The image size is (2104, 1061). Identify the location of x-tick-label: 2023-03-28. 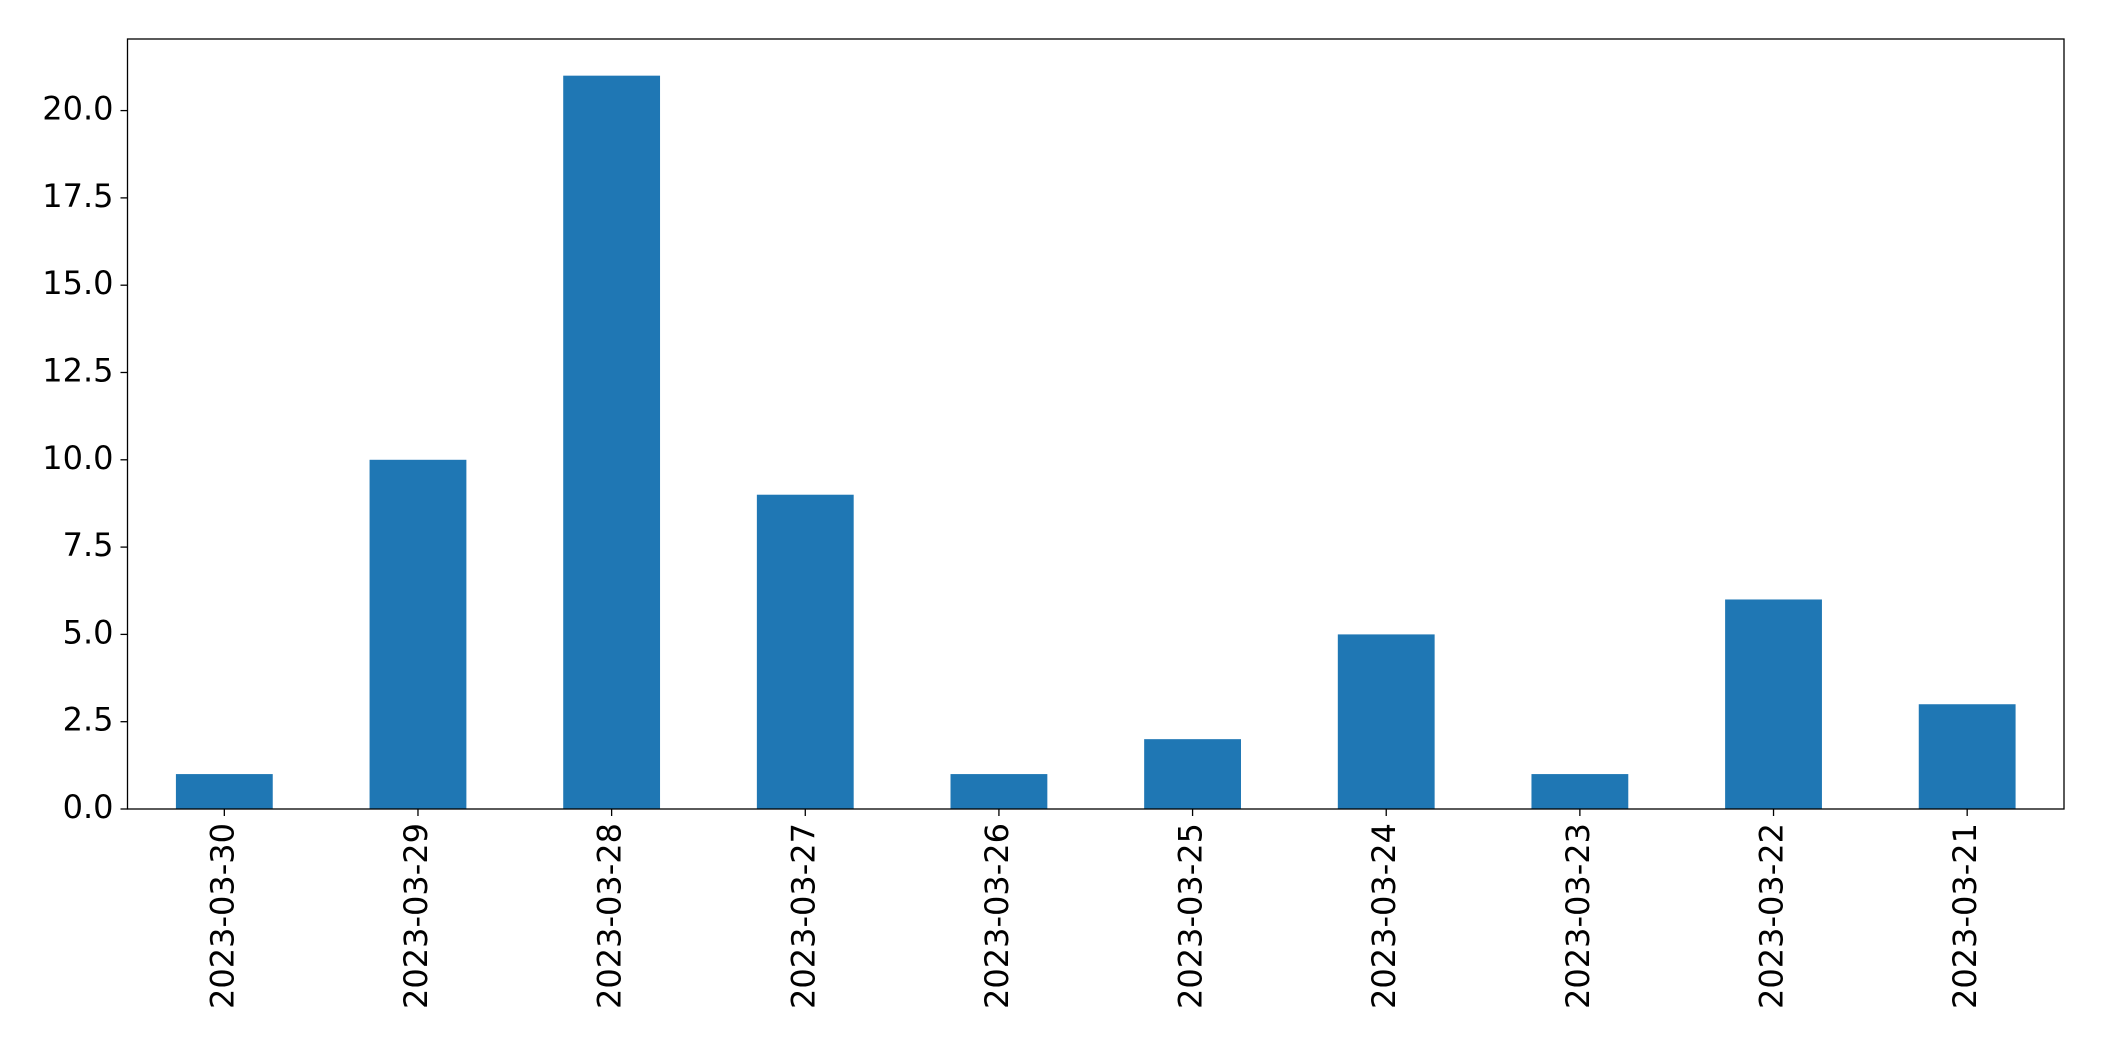
(610, 916).